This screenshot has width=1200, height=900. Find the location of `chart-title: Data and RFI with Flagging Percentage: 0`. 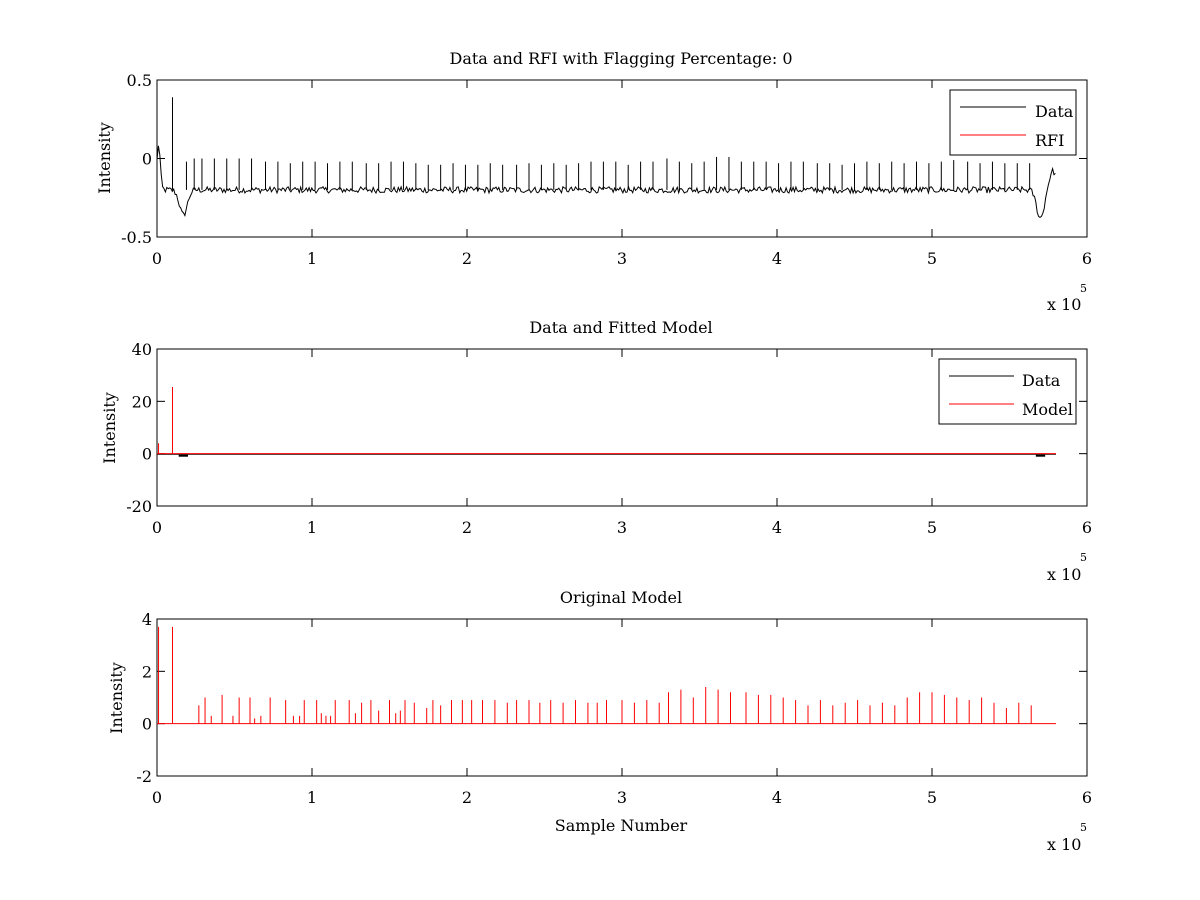

chart-title: Data and RFI with Flagging Percentage: 0 is located at coordinates (620, 58).